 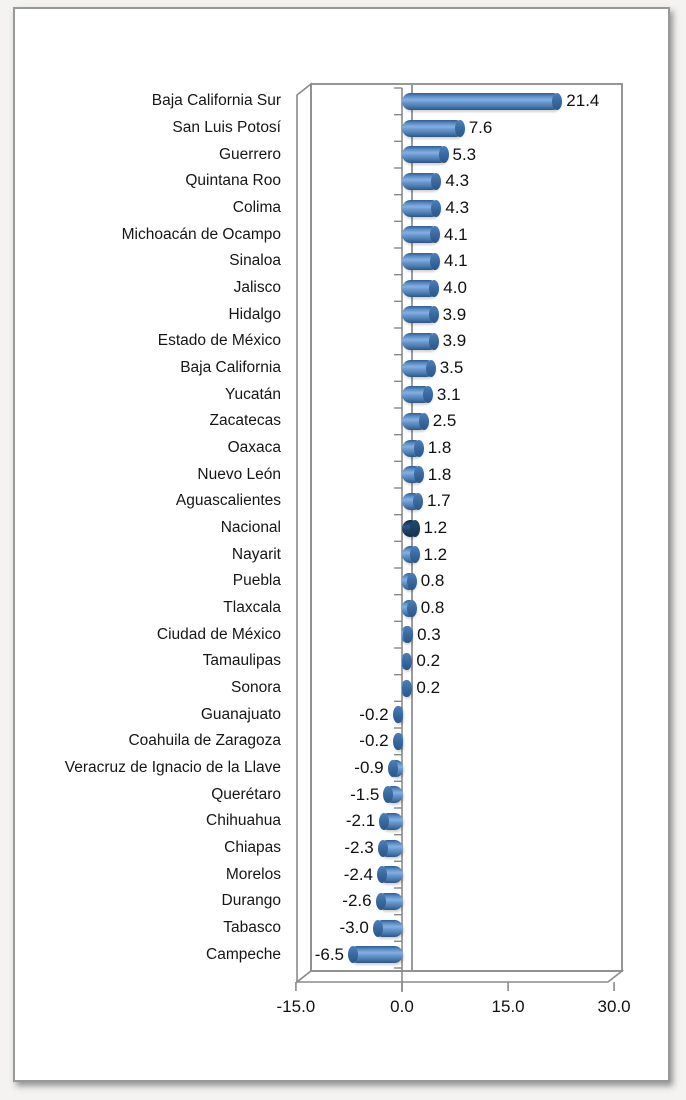 I want to click on category-label: Sonora, so click(x=256, y=687).